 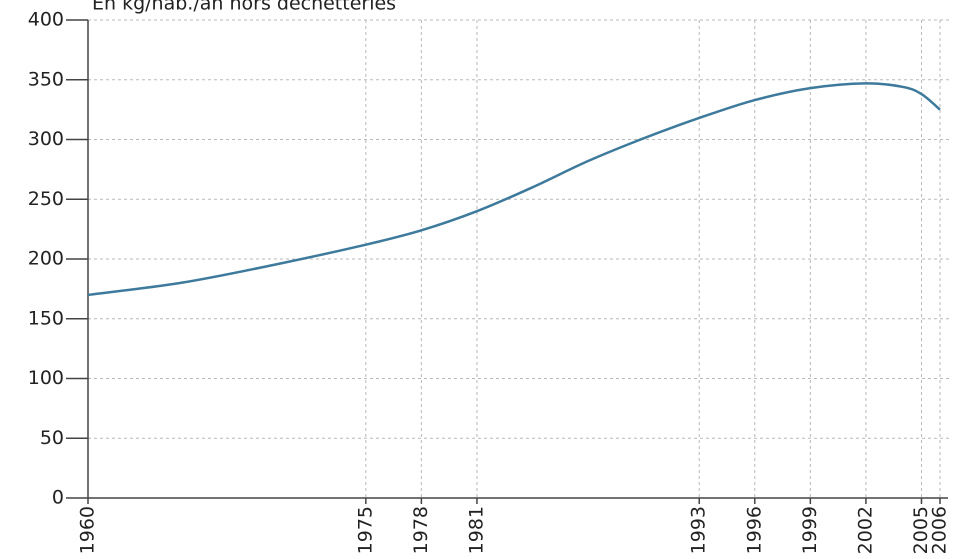 I want to click on chart-title: En kg/hab./an hors déchetteries, so click(x=244, y=7).